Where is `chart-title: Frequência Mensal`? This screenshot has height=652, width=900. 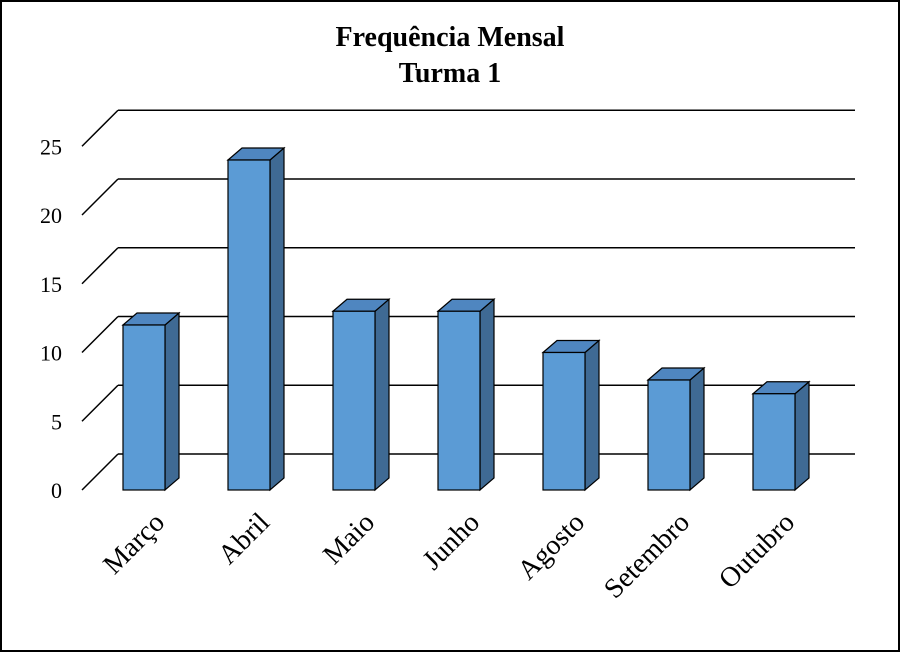
chart-title: Frequência Mensal is located at coordinates (450, 37).